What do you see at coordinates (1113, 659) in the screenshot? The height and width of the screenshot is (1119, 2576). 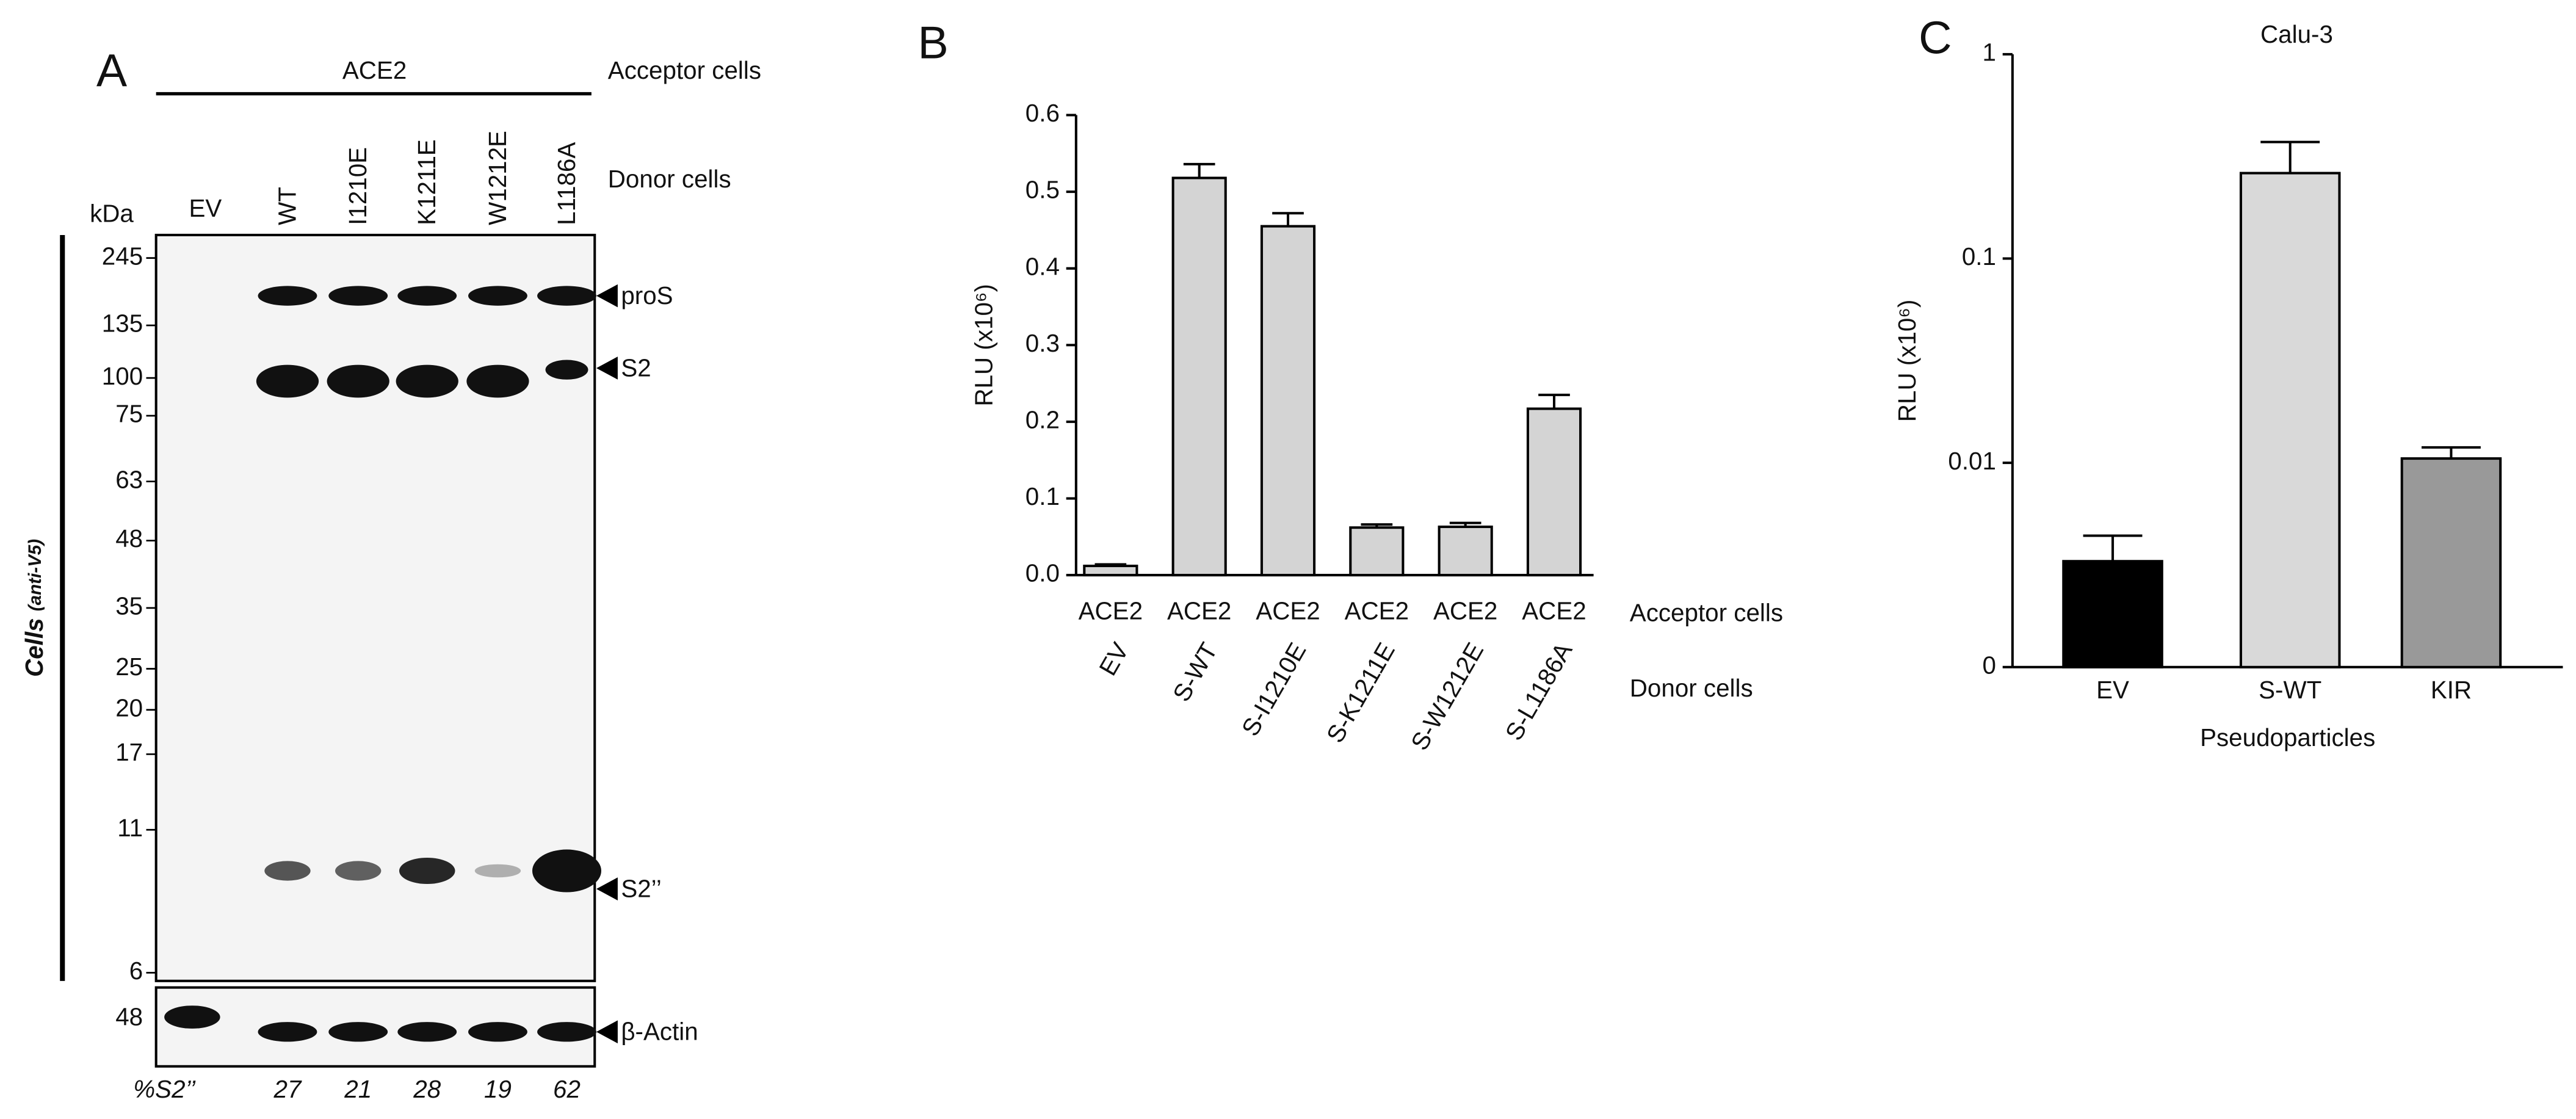 I see `x-sub-label: EV` at bounding box center [1113, 659].